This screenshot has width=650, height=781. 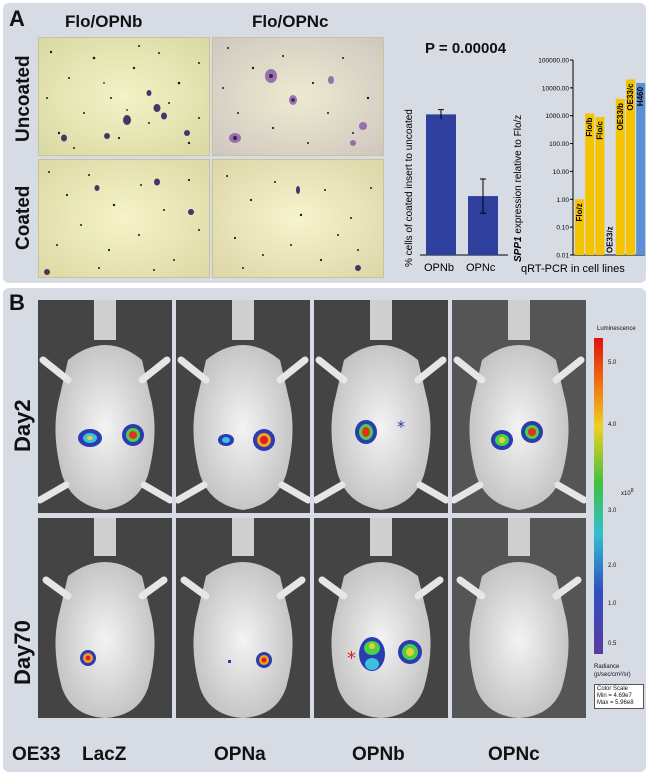 I want to click on radiance-label: Radiance, so click(x=607, y=667).